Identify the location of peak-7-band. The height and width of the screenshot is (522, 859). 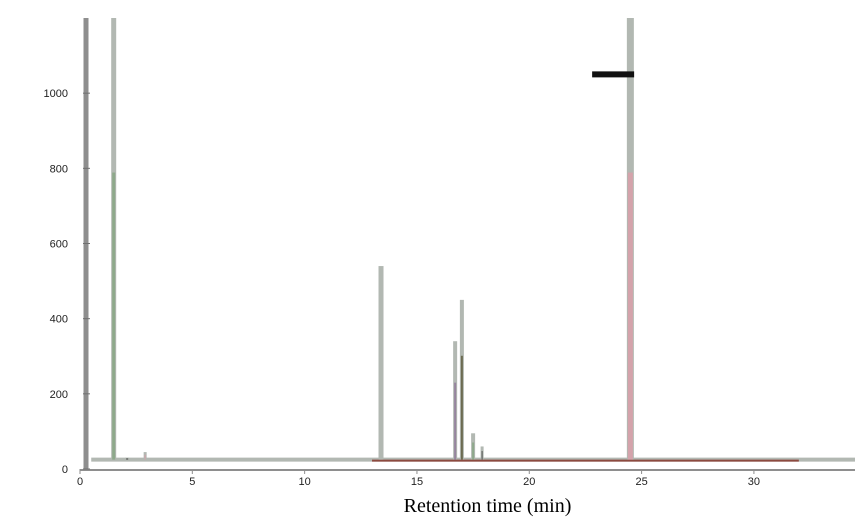
(473, 451).